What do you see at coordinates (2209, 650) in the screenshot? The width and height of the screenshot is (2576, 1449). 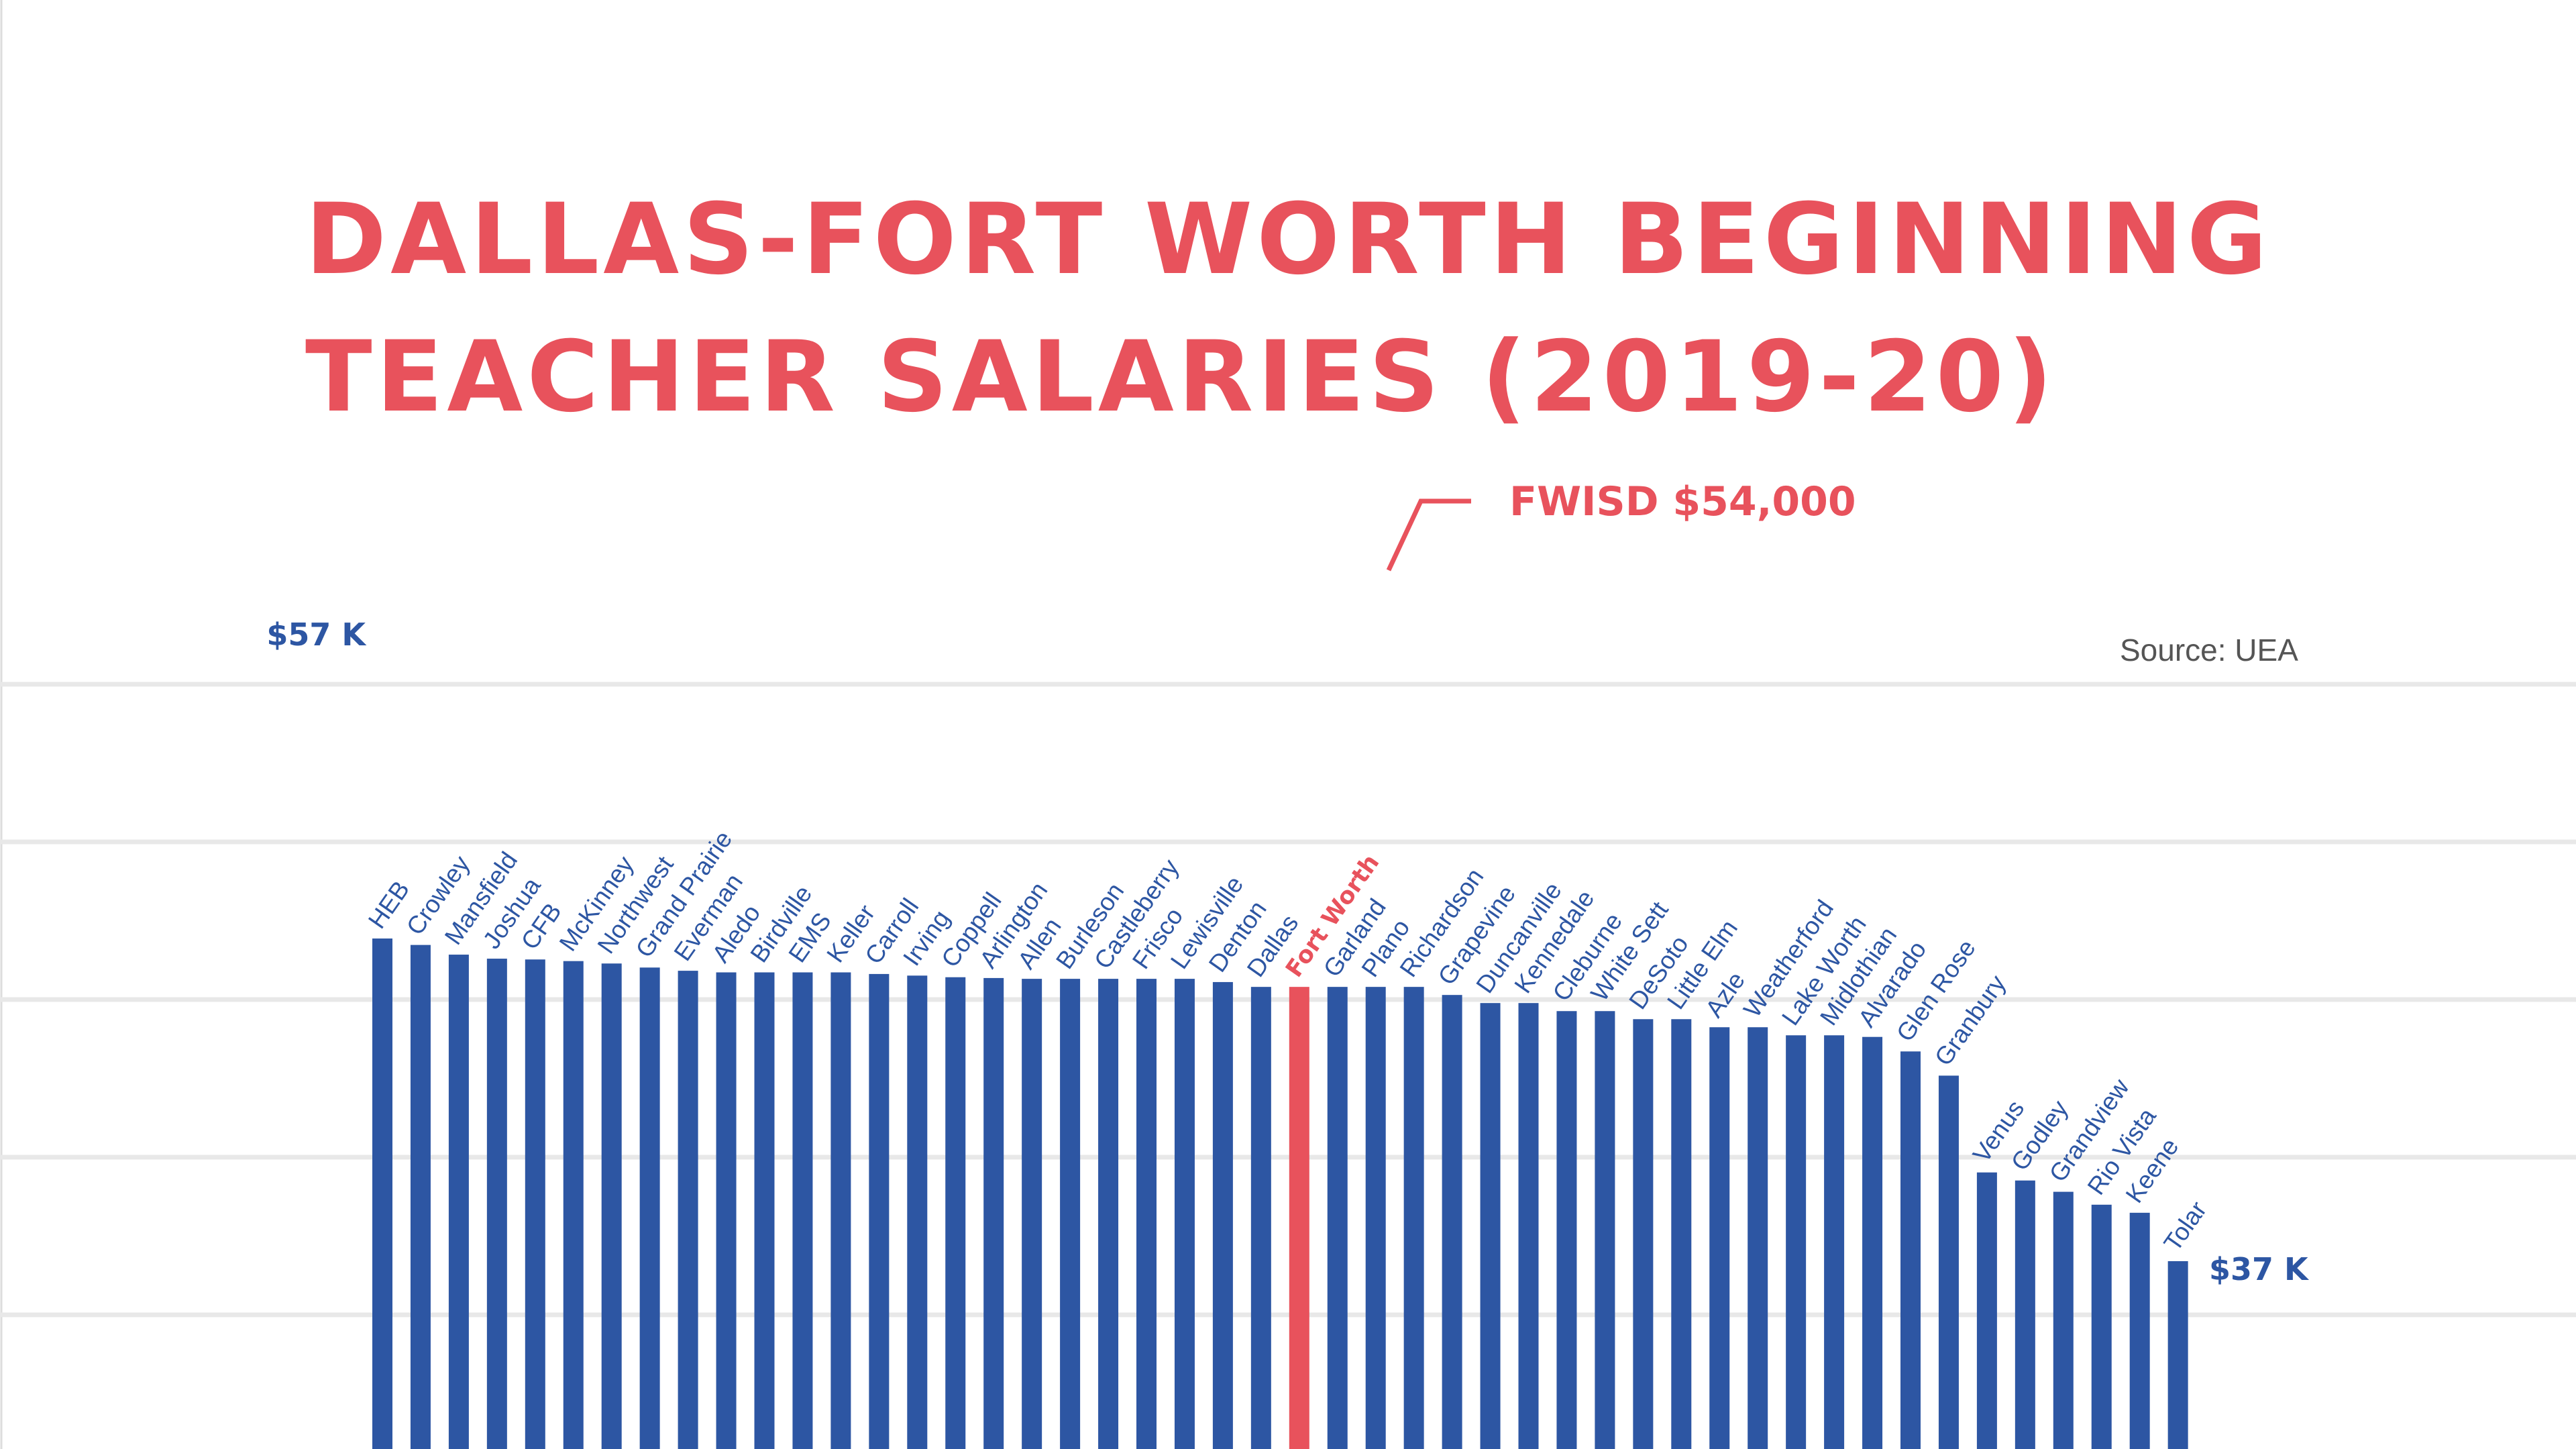 I see `source-note: Source: UEA` at bounding box center [2209, 650].